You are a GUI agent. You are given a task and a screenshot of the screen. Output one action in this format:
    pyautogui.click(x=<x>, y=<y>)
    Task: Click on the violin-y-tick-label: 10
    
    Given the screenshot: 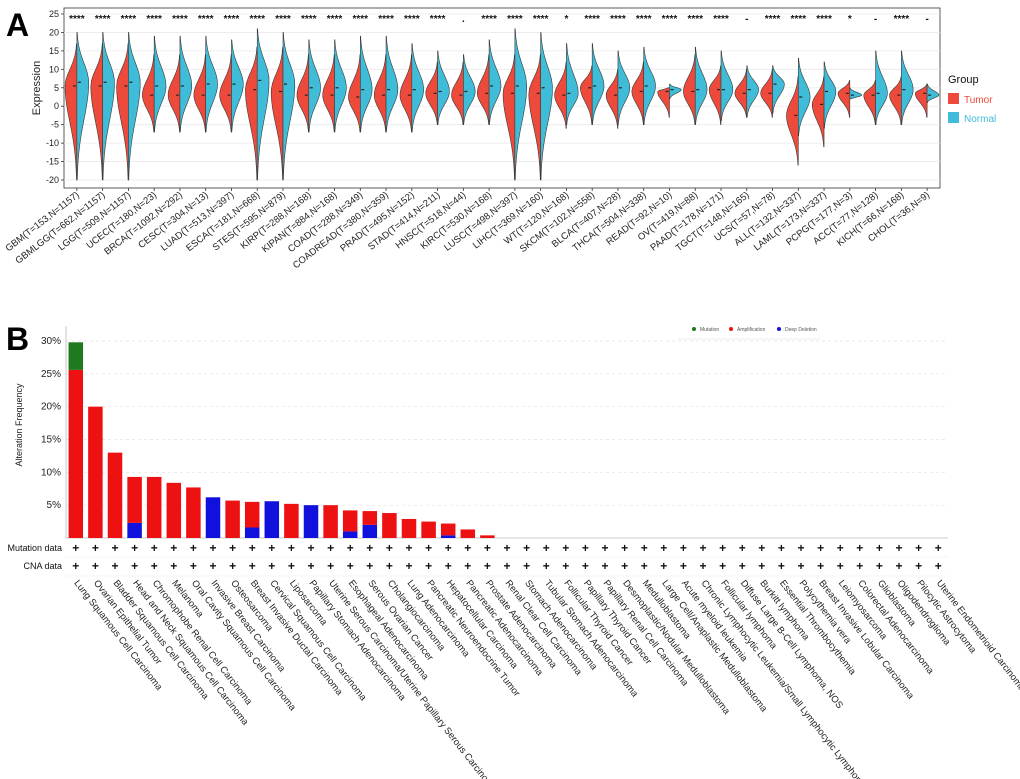 What is the action you would take?
    pyautogui.click(x=54, y=69)
    